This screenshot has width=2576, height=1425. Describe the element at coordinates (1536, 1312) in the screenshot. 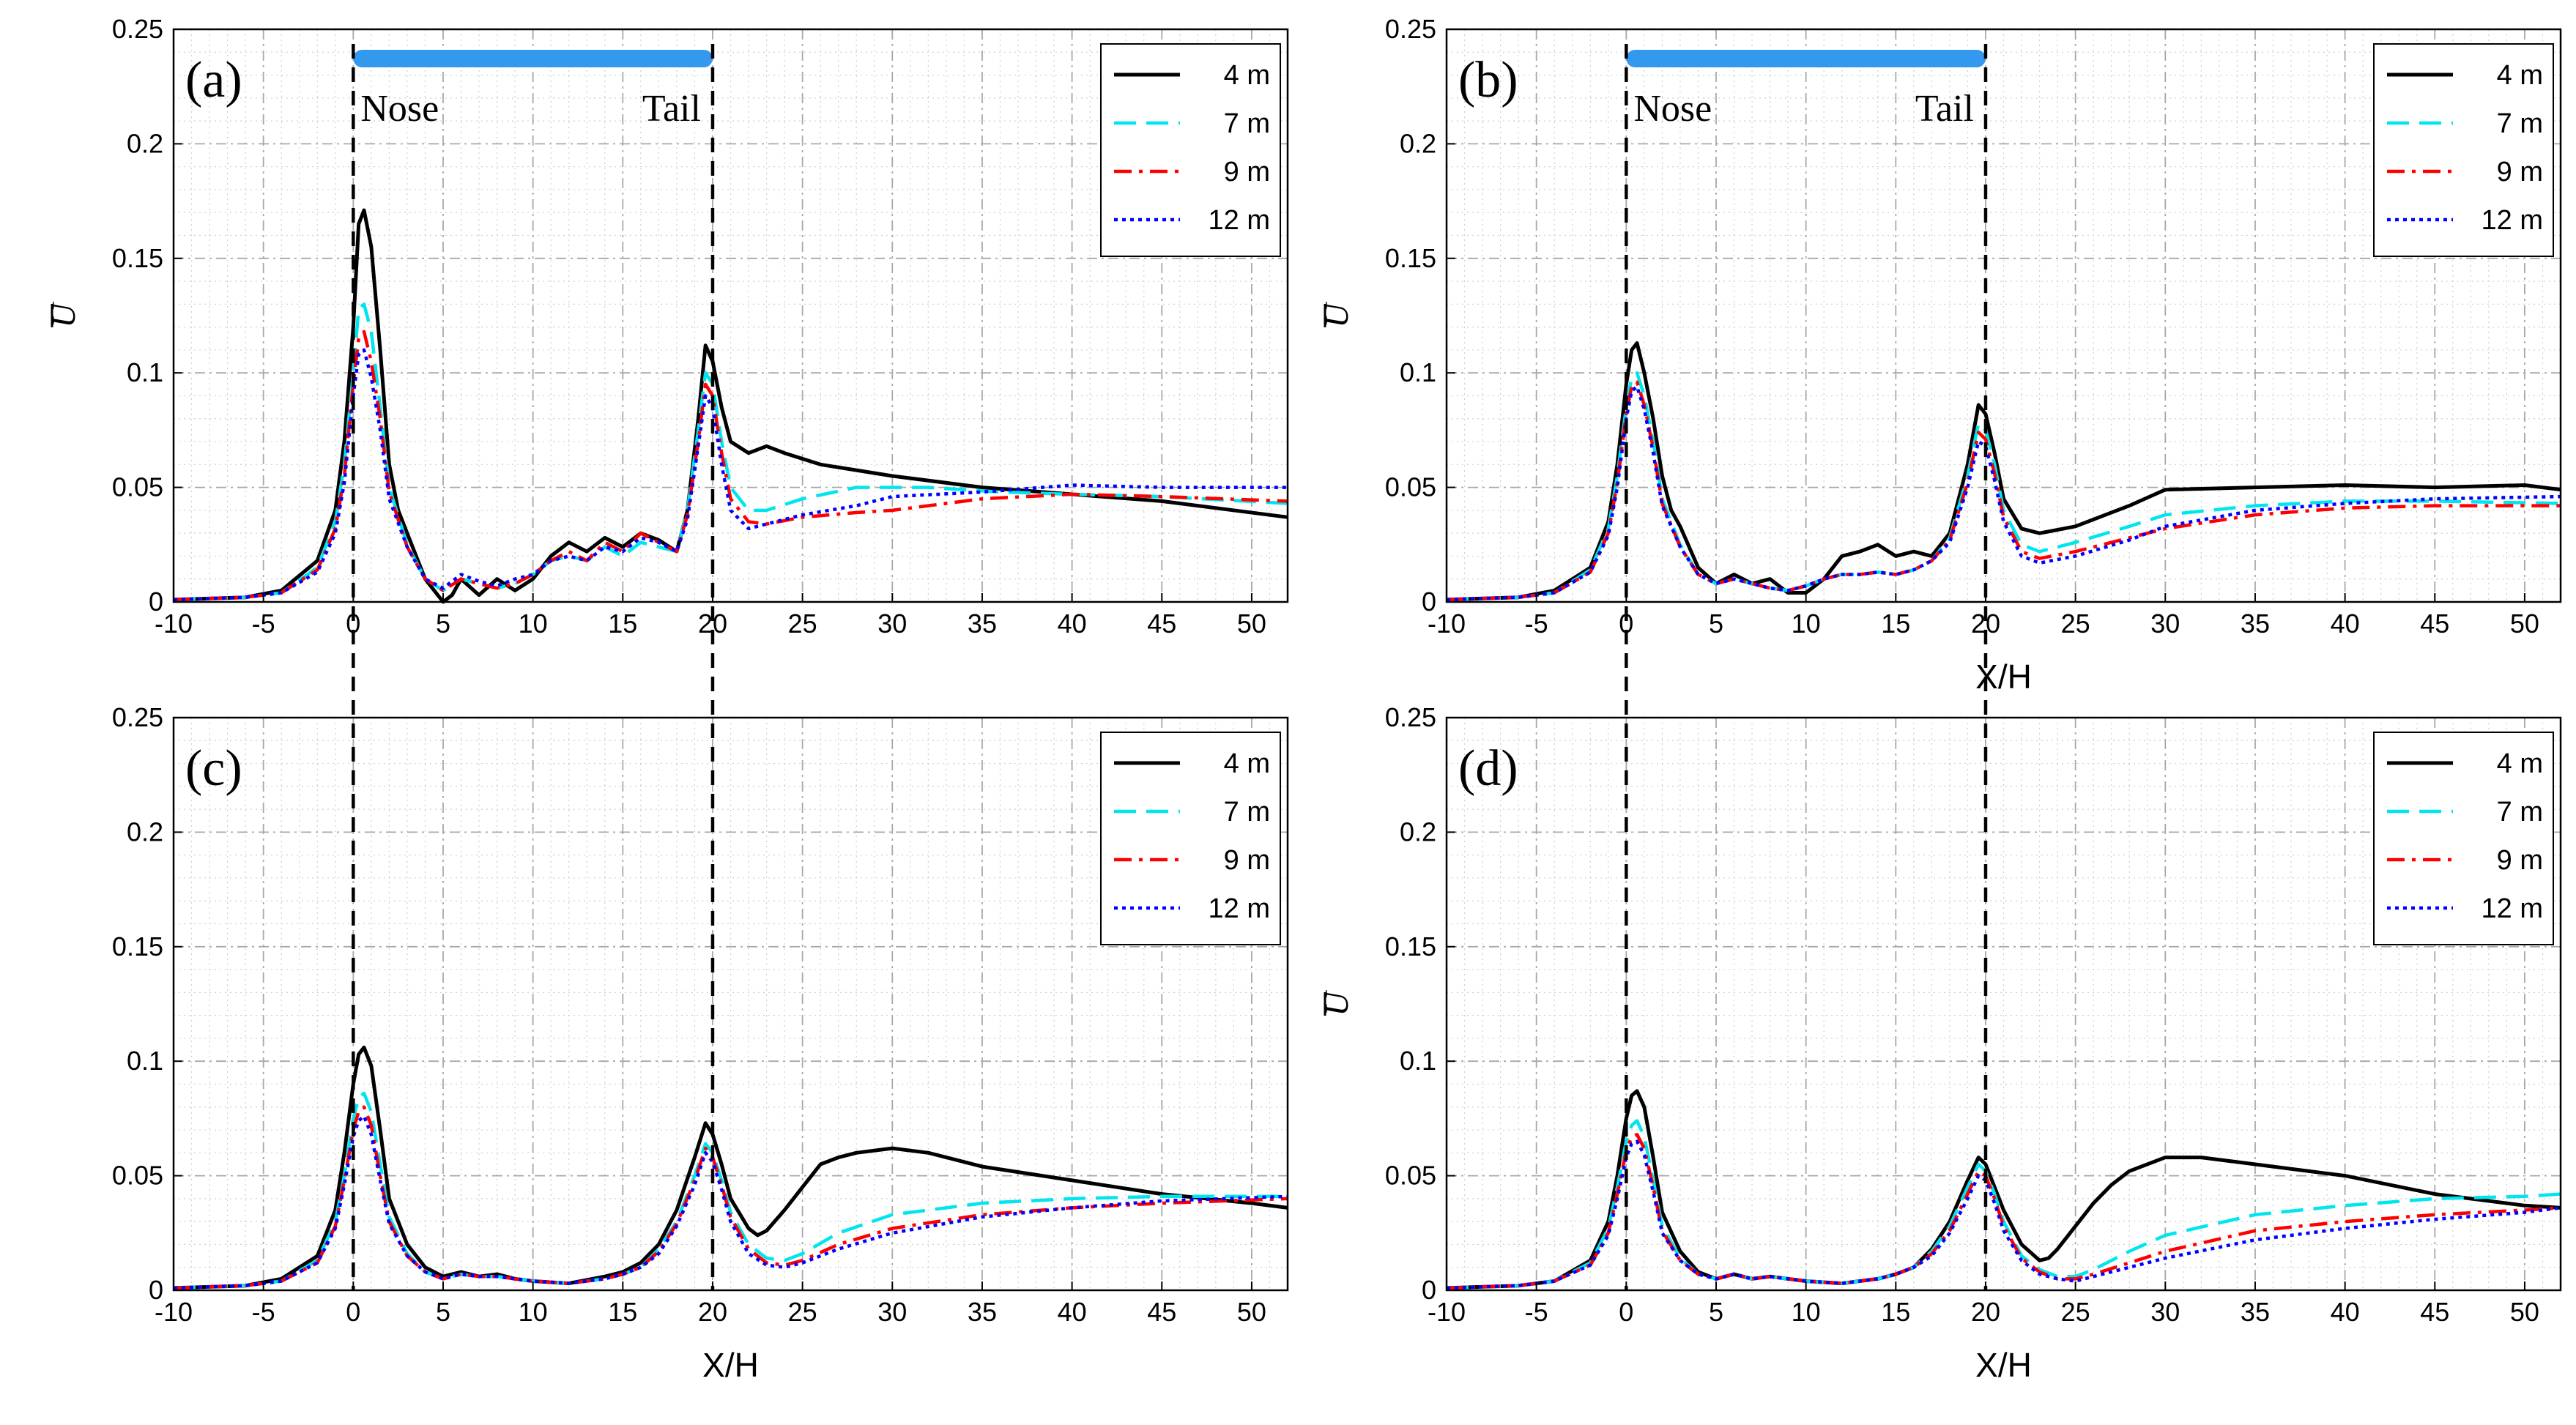

I see `x-tick-label: -5` at that location.